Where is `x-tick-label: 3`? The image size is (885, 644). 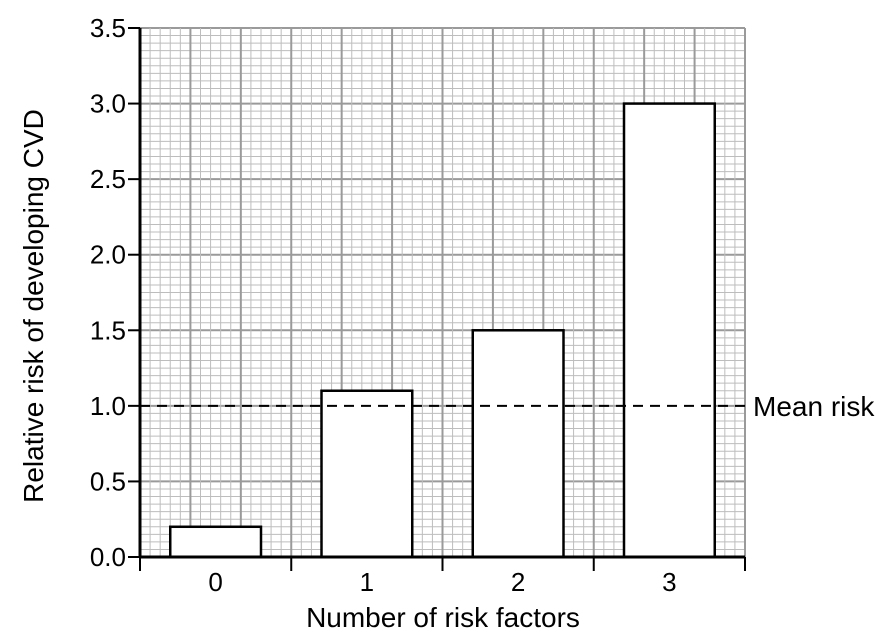
x-tick-label: 3 is located at coordinates (669, 582).